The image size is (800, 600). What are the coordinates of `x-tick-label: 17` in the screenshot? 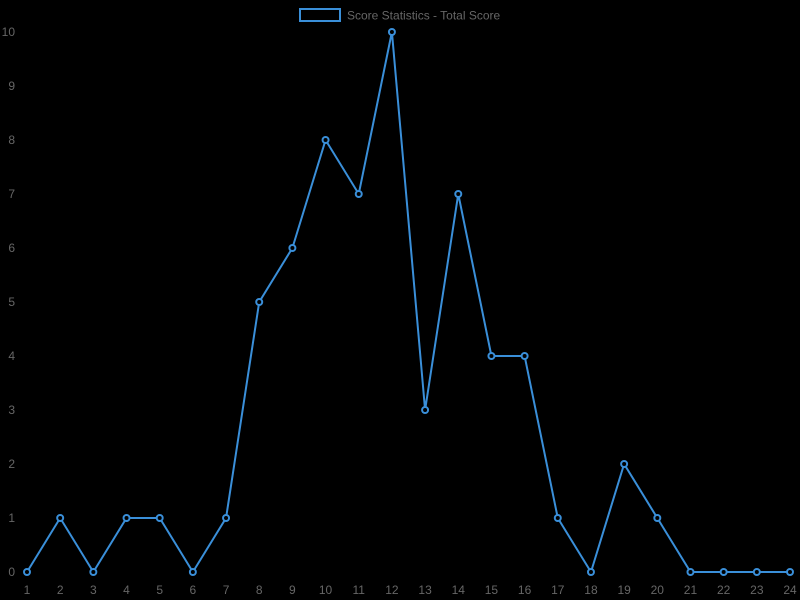 It's located at (558, 590).